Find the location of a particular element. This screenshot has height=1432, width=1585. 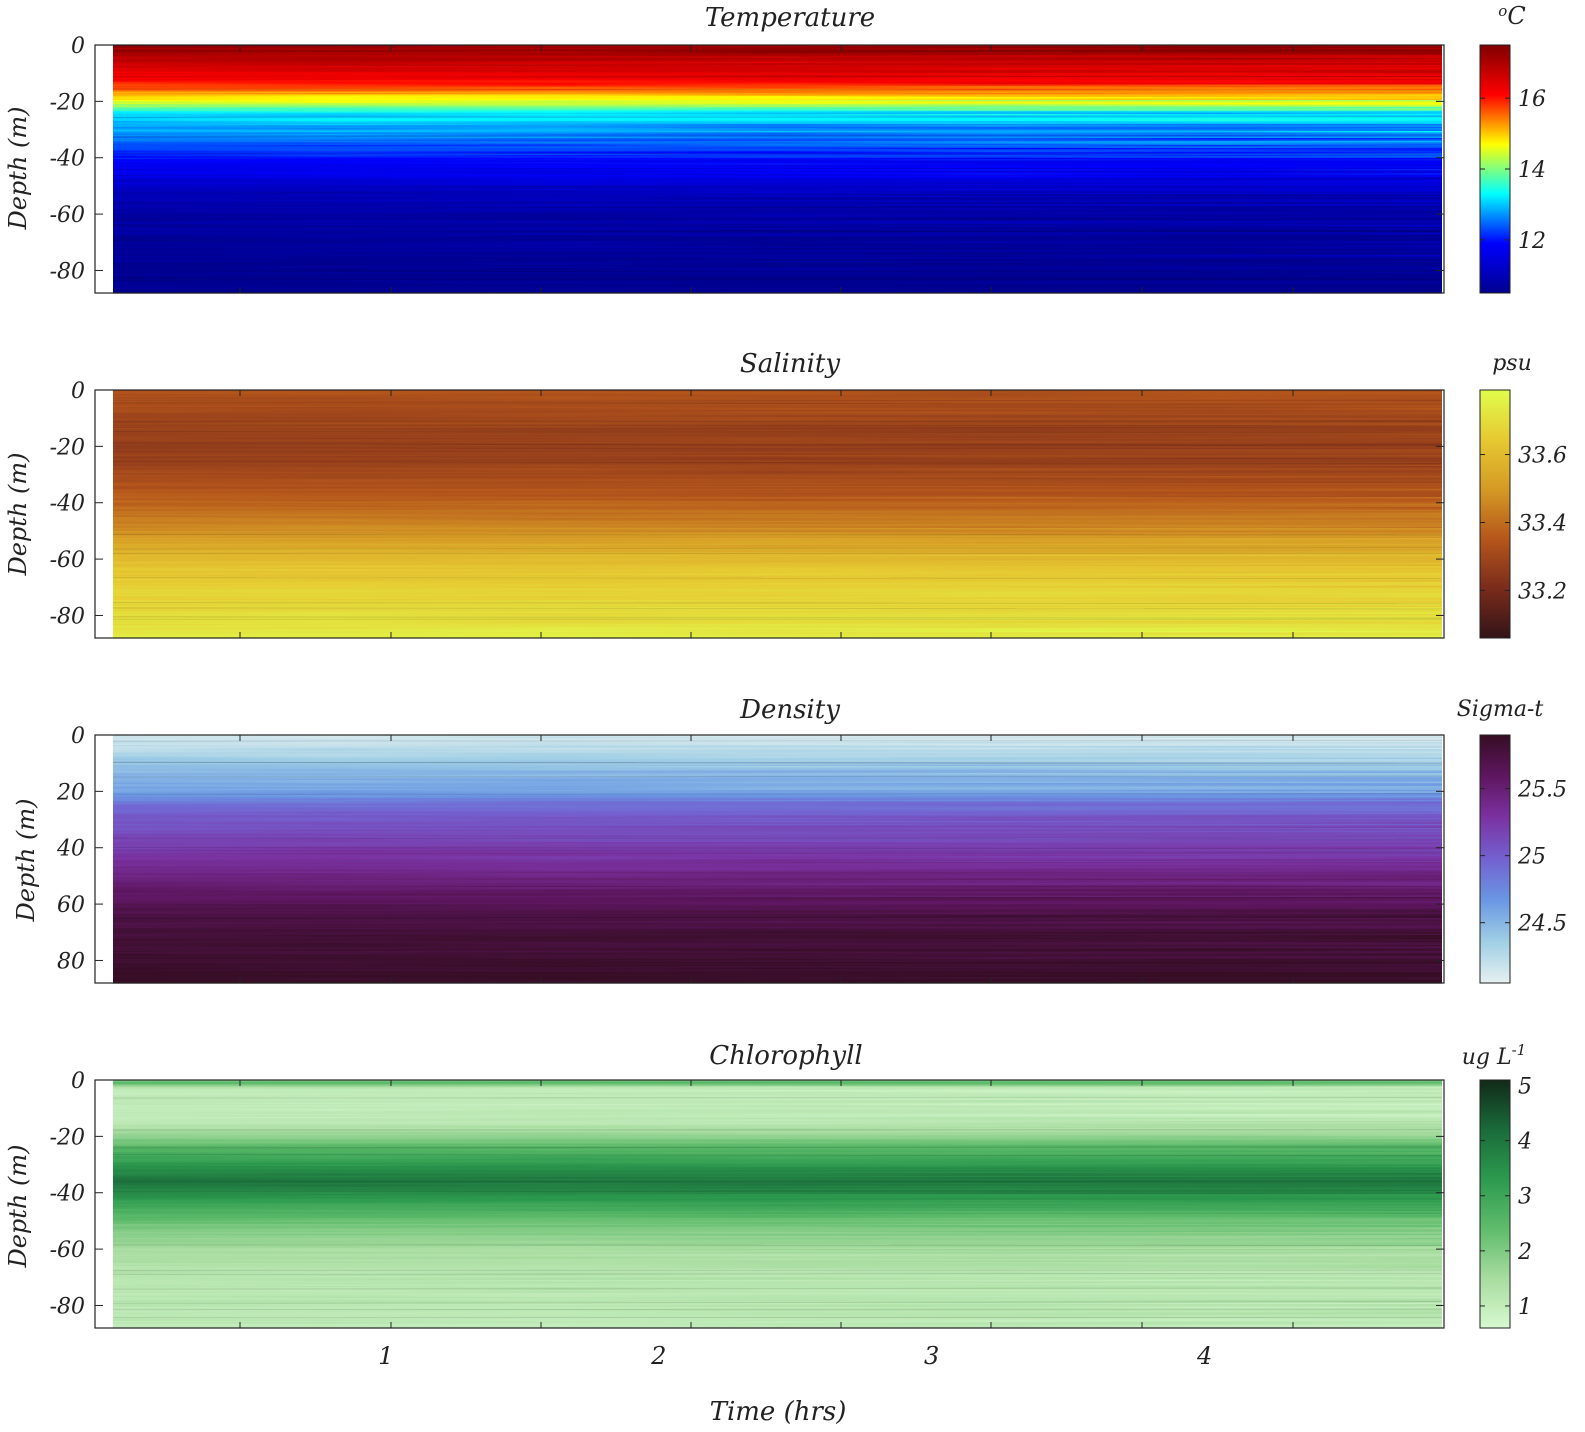

salinity-colorbar-label: psu is located at coordinates (1512, 363).